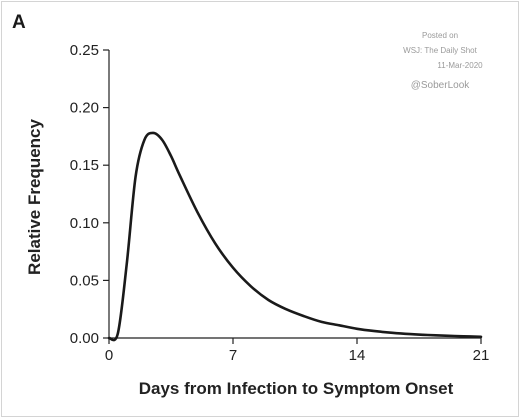 This screenshot has height=418, width=520. What do you see at coordinates (84, 108) in the screenshot?
I see `y-tick-label: 0.20` at bounding box center [84, 108].